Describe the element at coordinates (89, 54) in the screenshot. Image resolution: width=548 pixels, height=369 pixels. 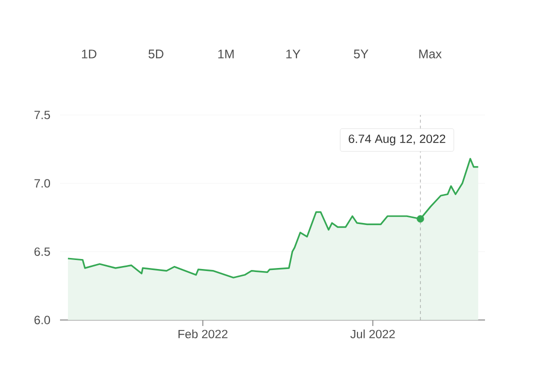
I see `text: 1D` at that location.